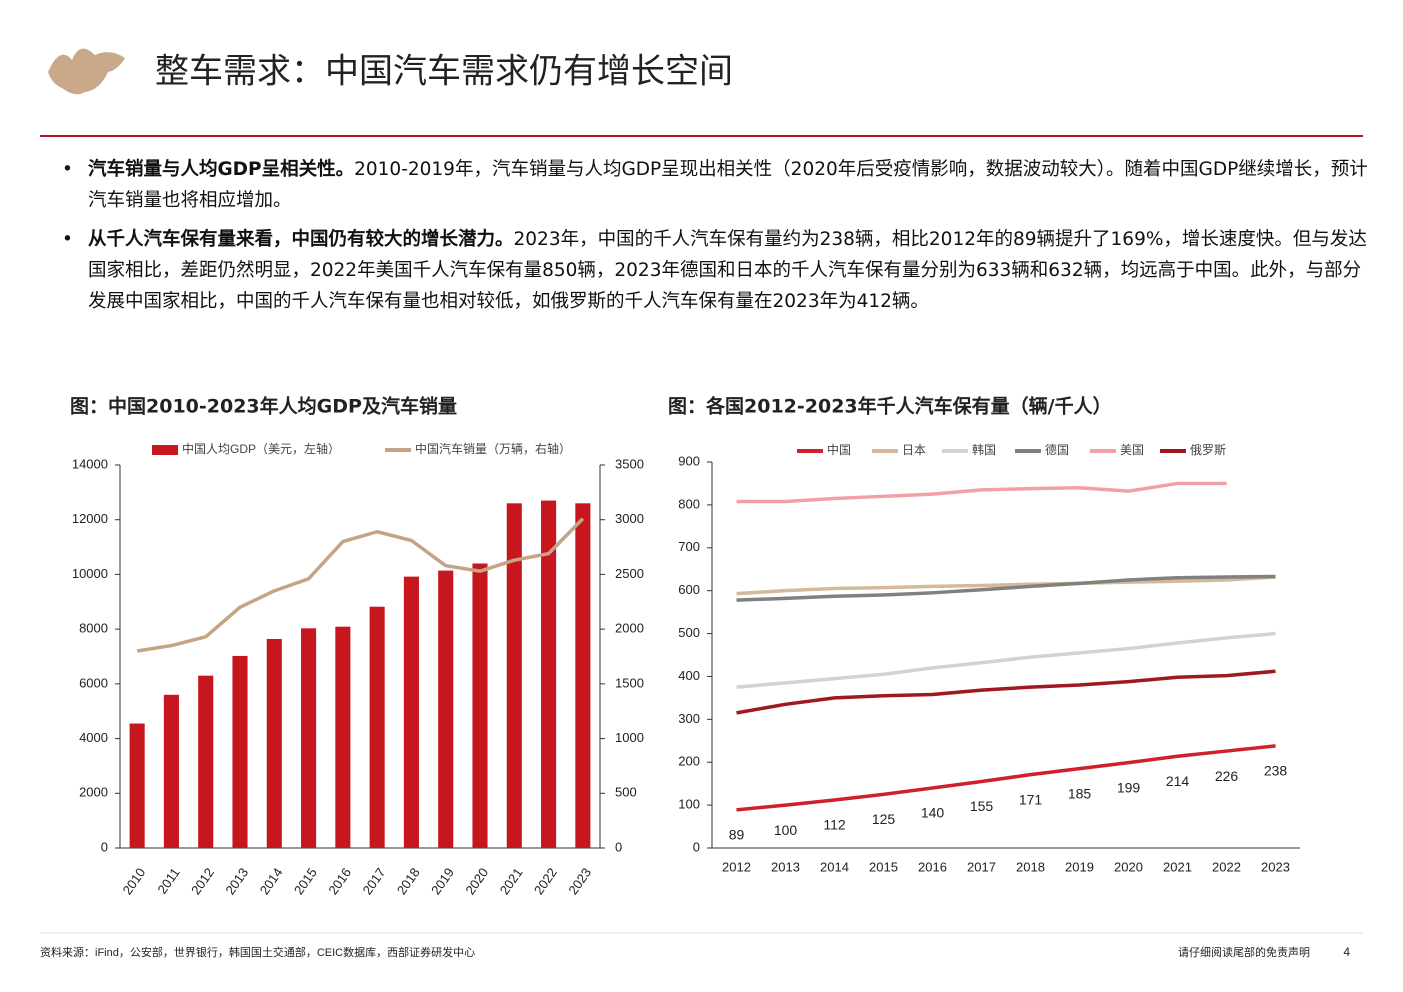 Image resolution: width=1403 pixels, height=992 pixels. I want to click on legend-label: 德国, so click(1057, 449).